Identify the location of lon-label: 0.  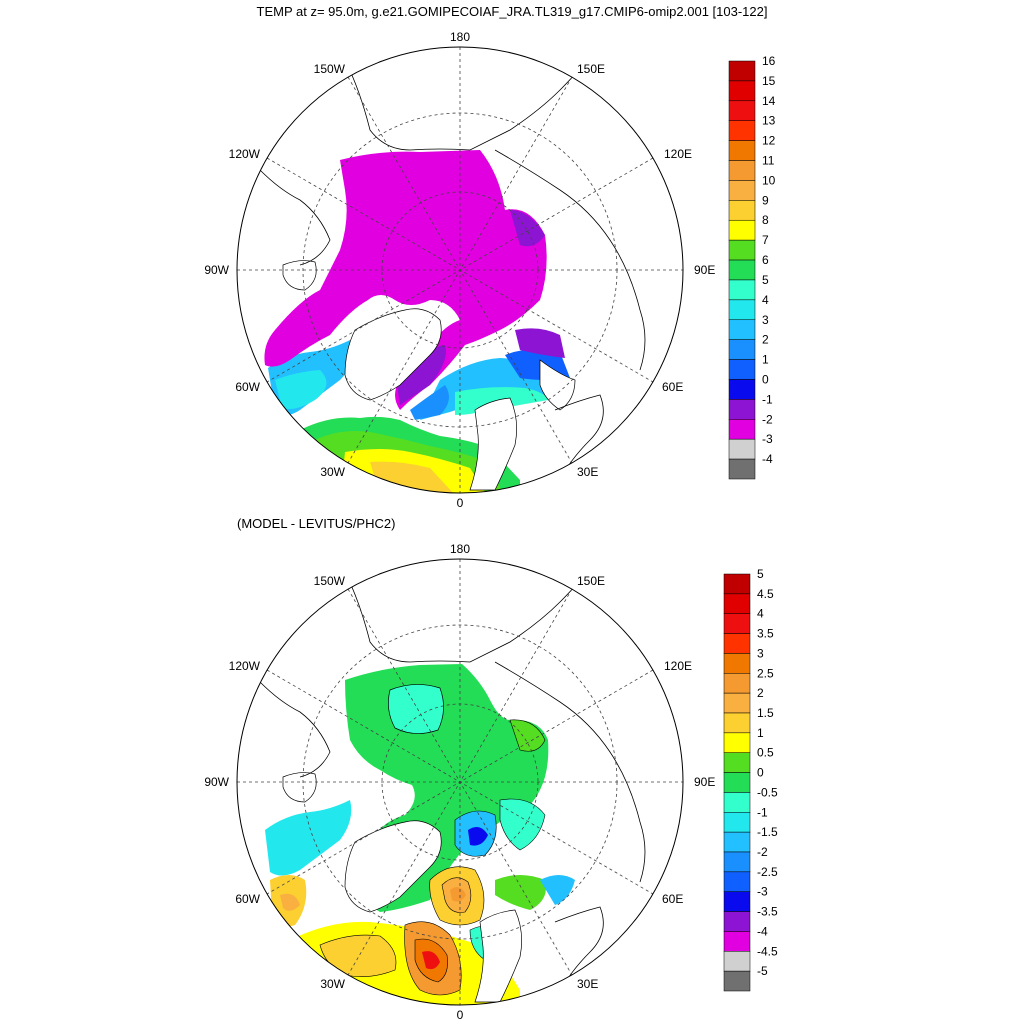
(460, 503).